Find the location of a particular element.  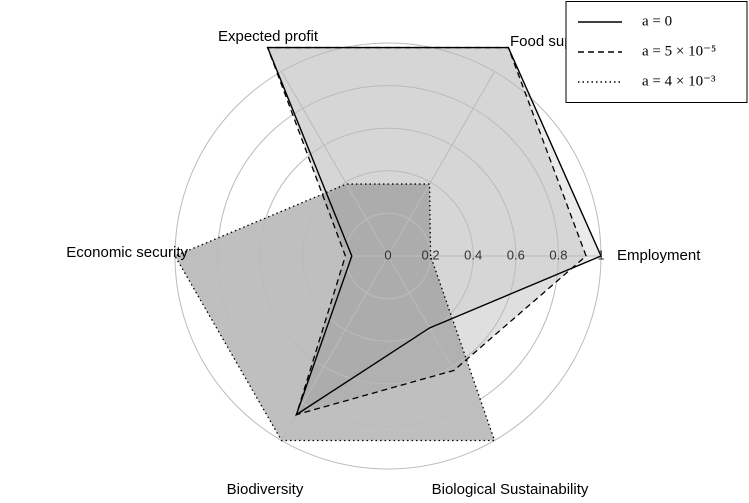

r-tick-label: 1 is located at coordinates (600, 254).